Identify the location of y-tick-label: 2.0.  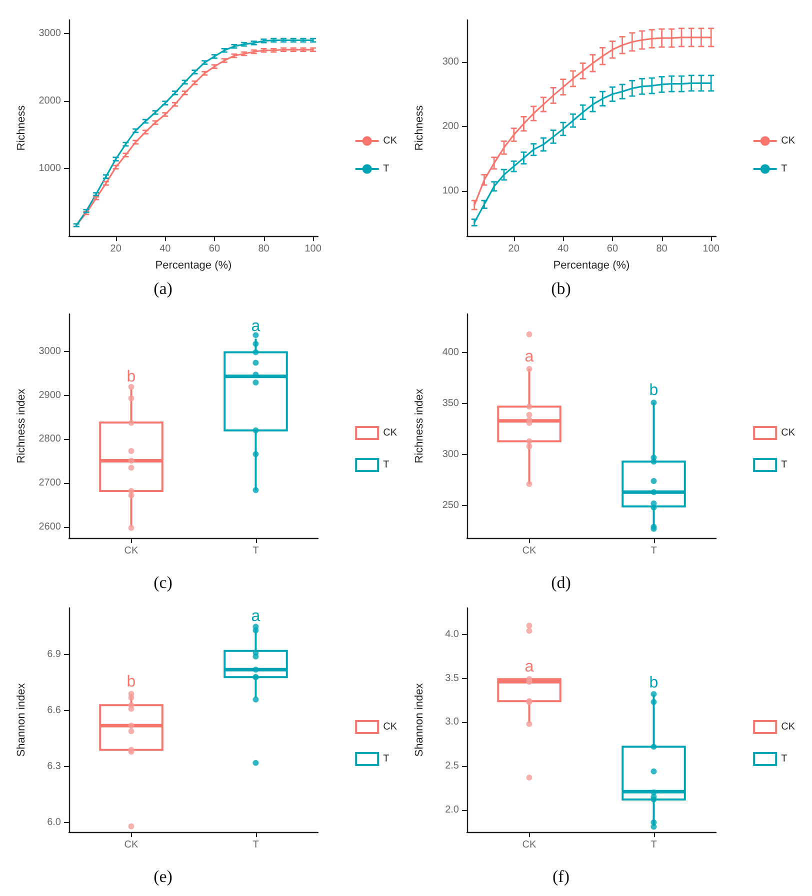
(452, 810).